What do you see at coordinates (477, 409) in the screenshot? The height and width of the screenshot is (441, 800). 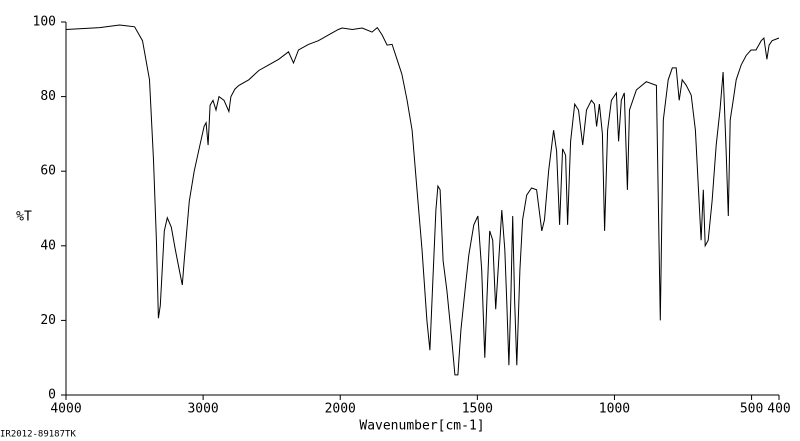 I see `x-tick-label: 1500` at bounding box center [477, 409].